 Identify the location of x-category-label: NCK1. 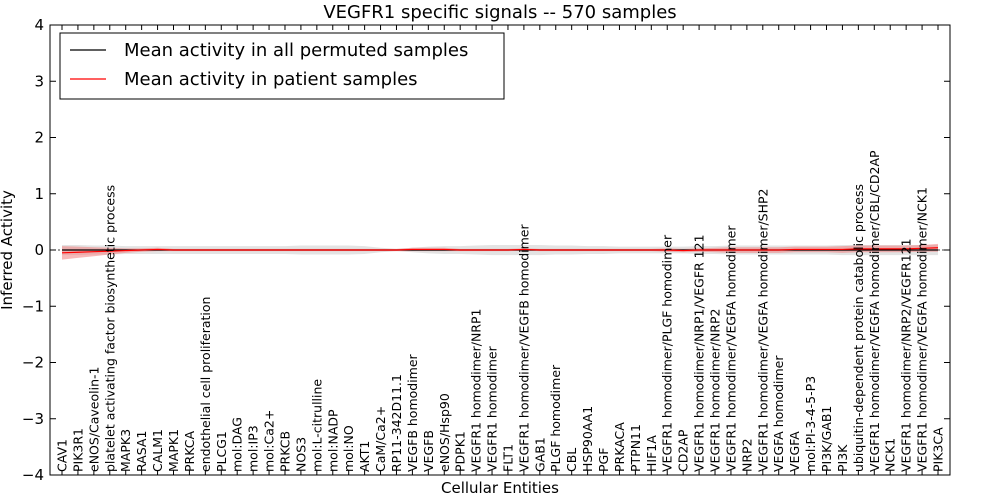
(890, 455).